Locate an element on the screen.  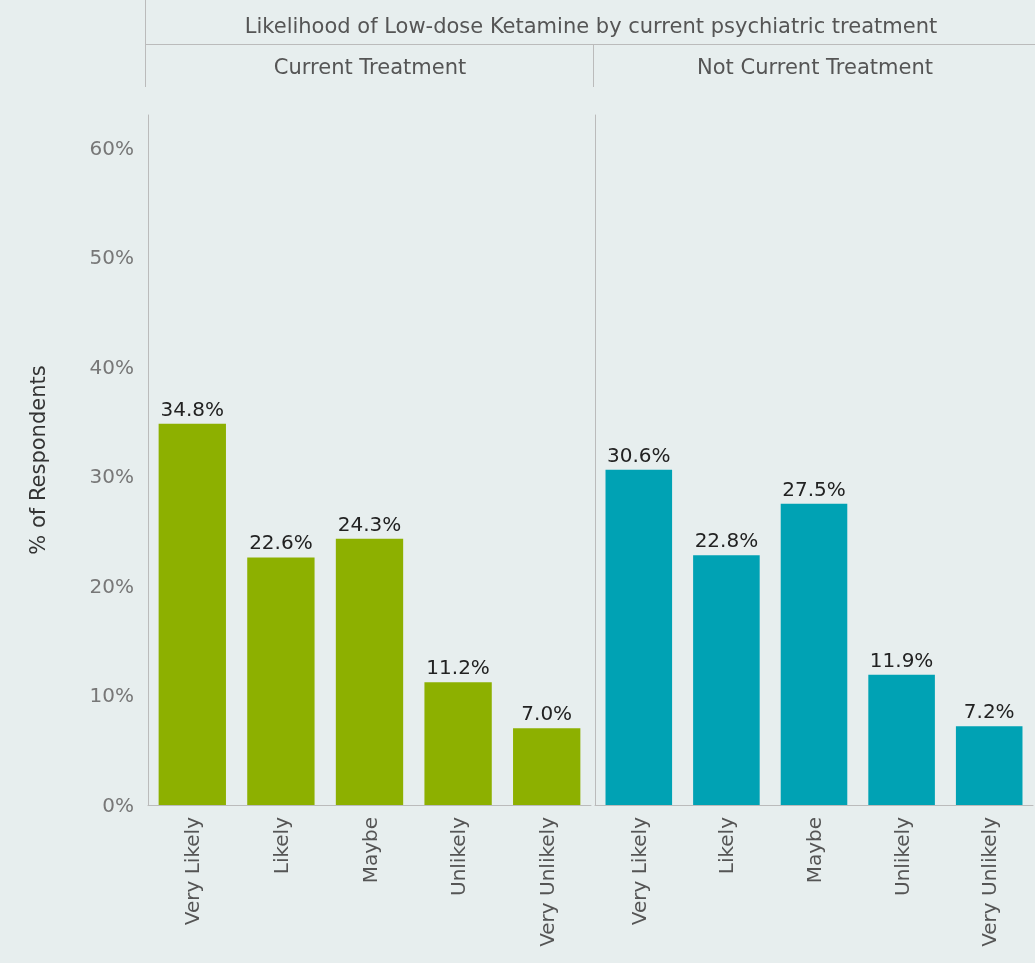
chart-title: Likelihood of Low-dose Ketamine by current psychiatric treatment is located at coordinates (590, 22).